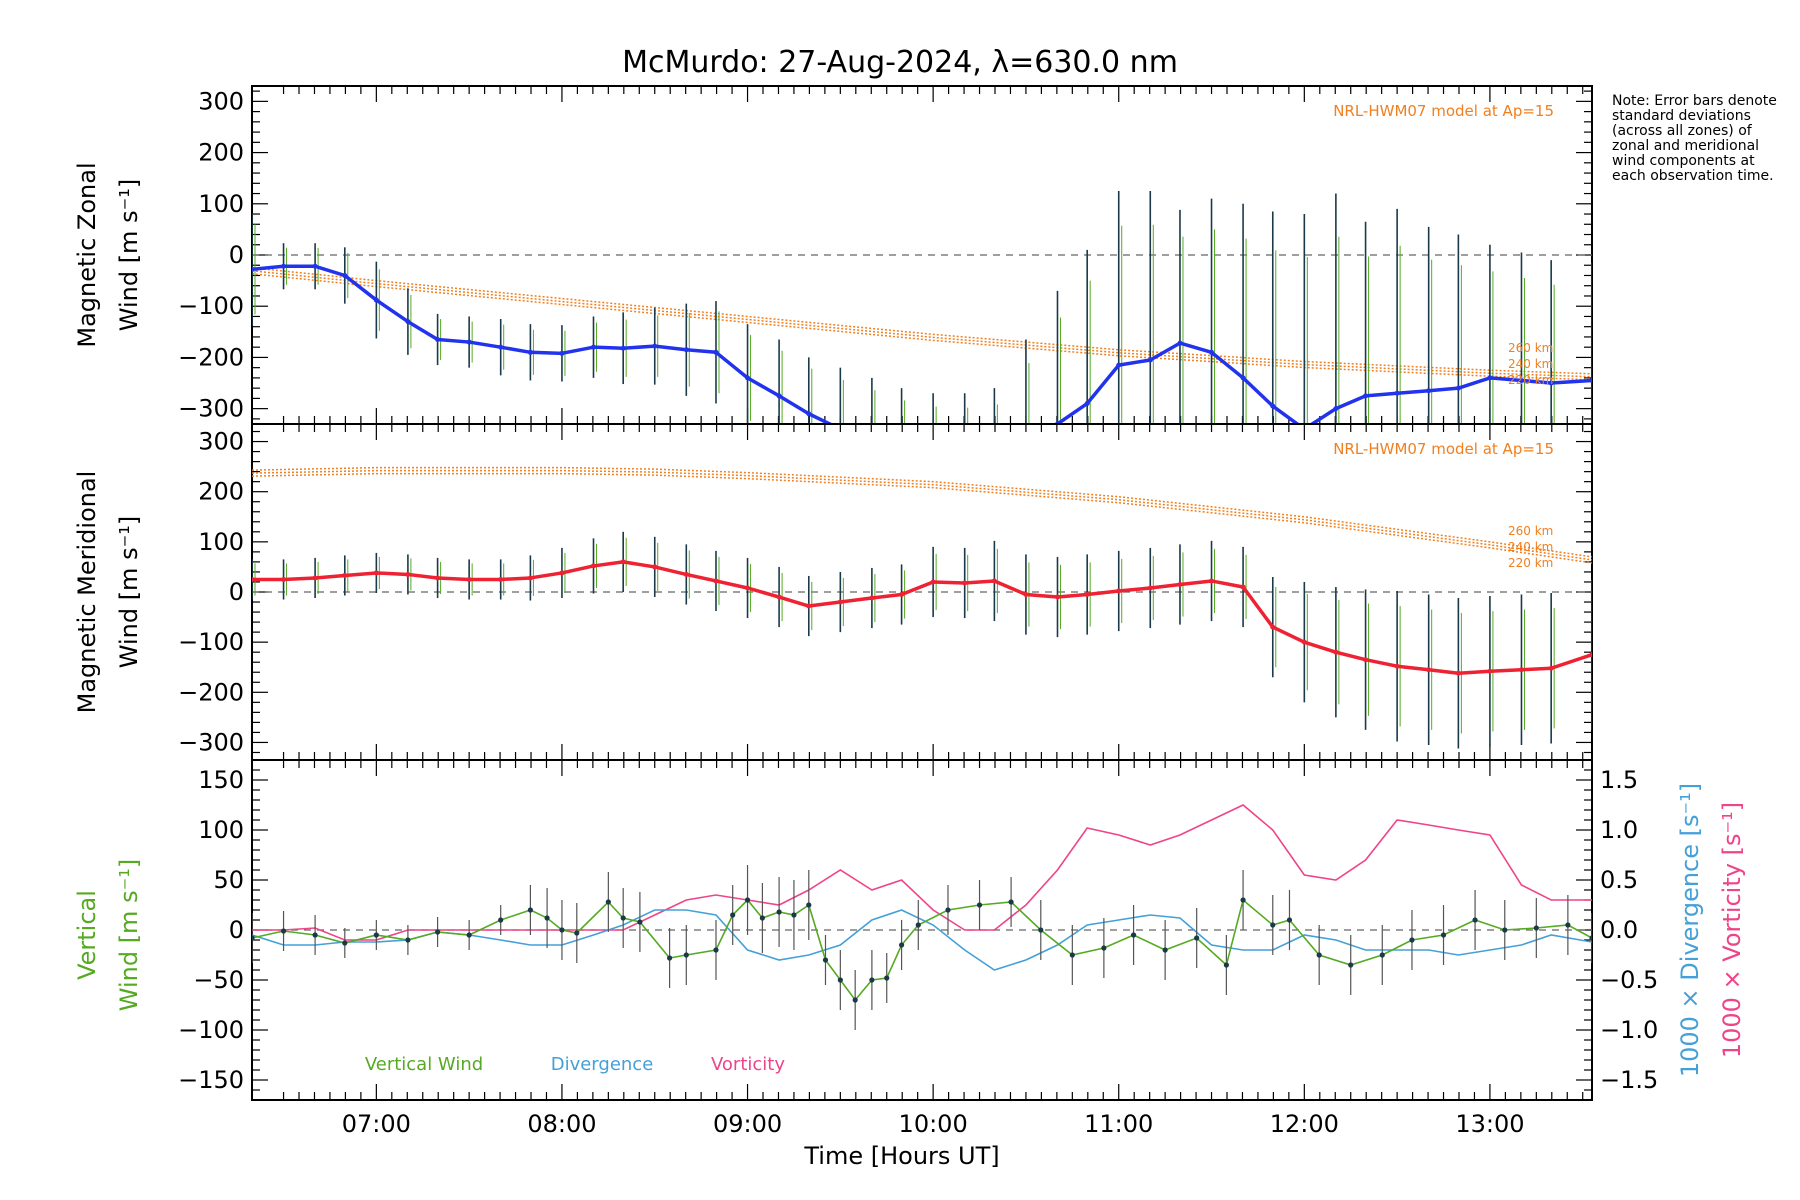 This screenshot has width=1800, height=1200. I want to click on chart-title: McMurdo: 27-Aug-2024, λ=630.0 nm, so click(900, 62).